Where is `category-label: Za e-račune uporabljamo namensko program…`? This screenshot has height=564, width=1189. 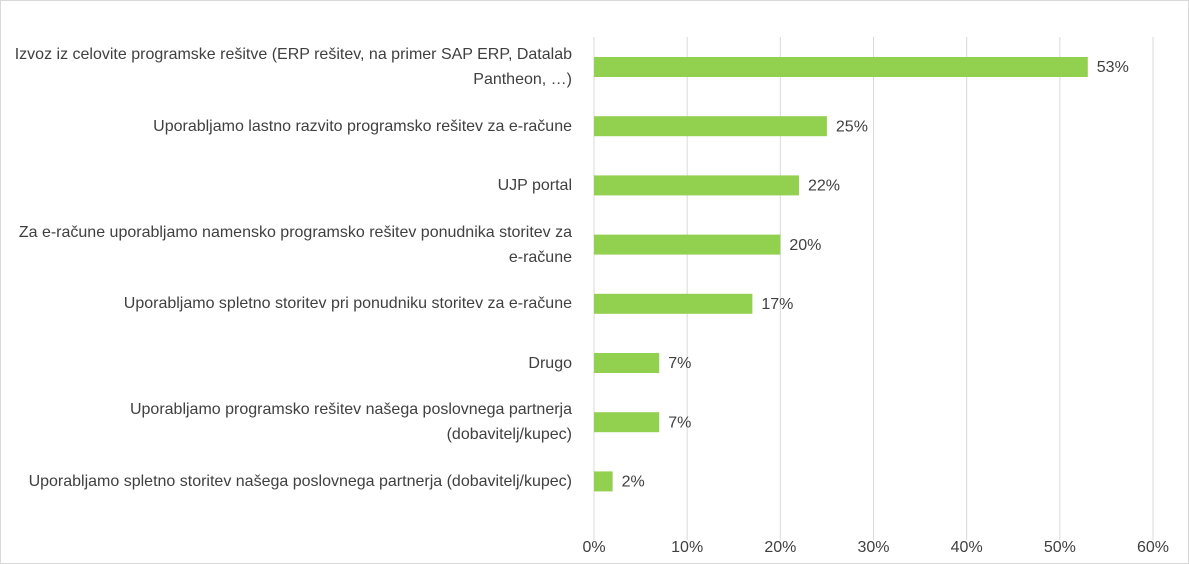 category-label: Za e-račune uporabljamo namensko program… is located at coordinates (295, 244).